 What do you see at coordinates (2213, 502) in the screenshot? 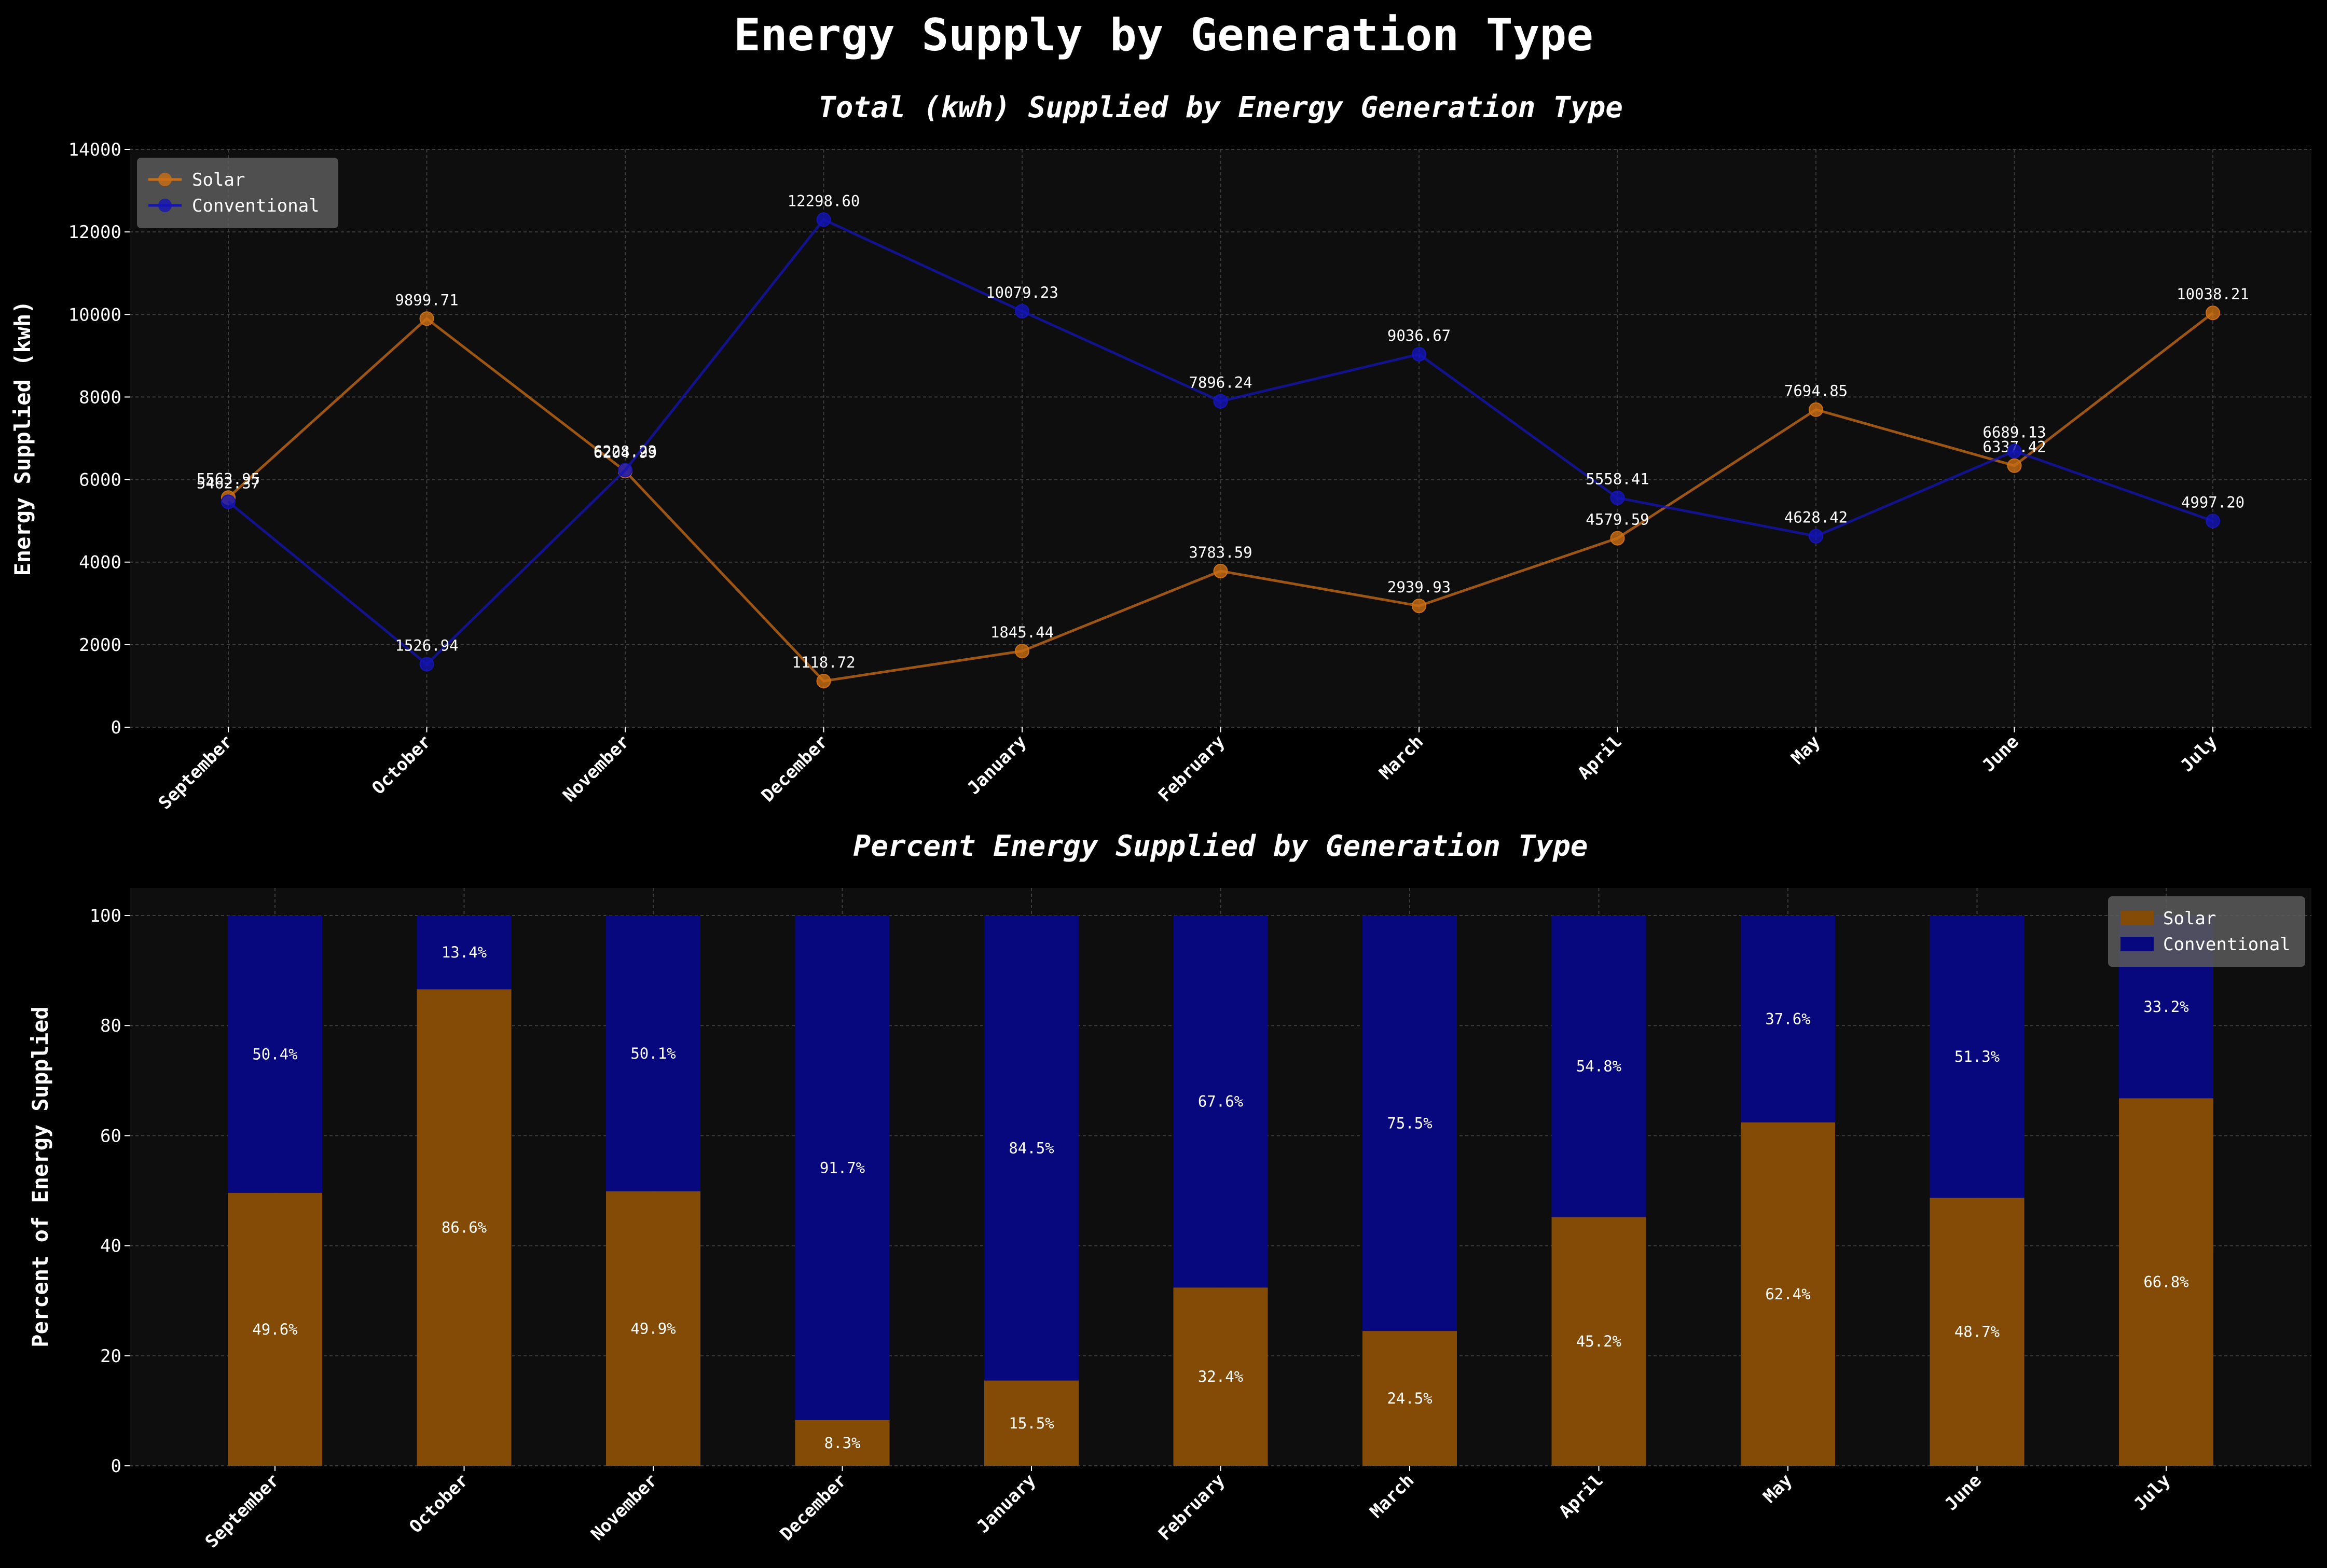
I see `data-label-conventional: 4997.20` at bounding box center [2213, 502].